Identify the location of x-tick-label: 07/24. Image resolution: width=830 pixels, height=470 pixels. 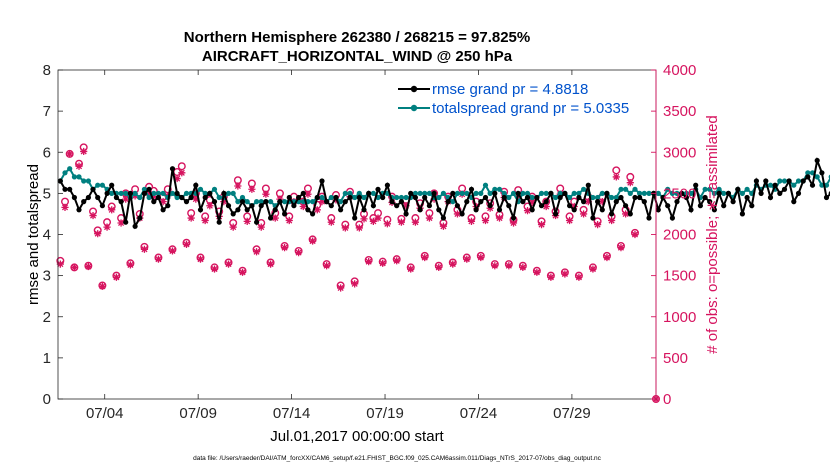
(479, 413).